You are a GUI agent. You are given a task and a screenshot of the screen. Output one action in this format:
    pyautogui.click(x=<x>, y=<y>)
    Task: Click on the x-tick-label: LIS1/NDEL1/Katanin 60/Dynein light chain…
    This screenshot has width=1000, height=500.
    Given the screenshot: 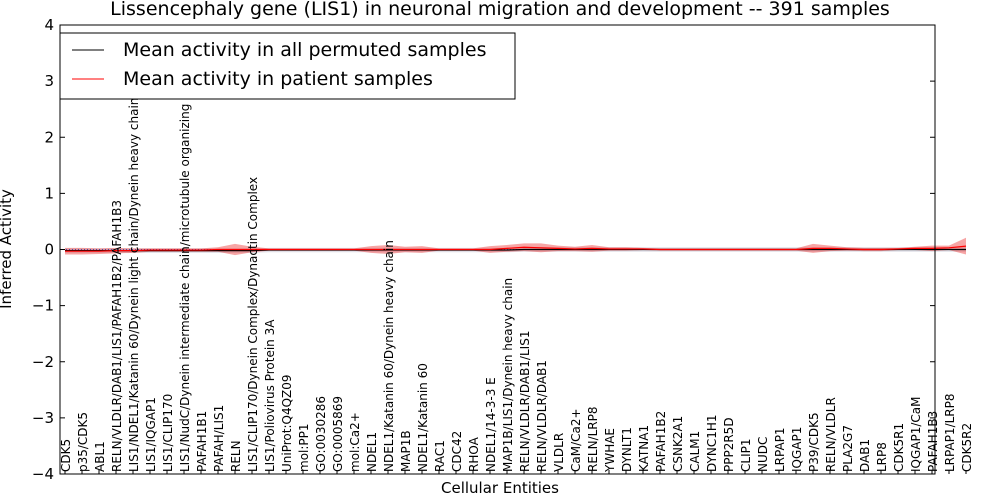 What is the action you would take?
    pyautogui.click(x=134, y=285)
    